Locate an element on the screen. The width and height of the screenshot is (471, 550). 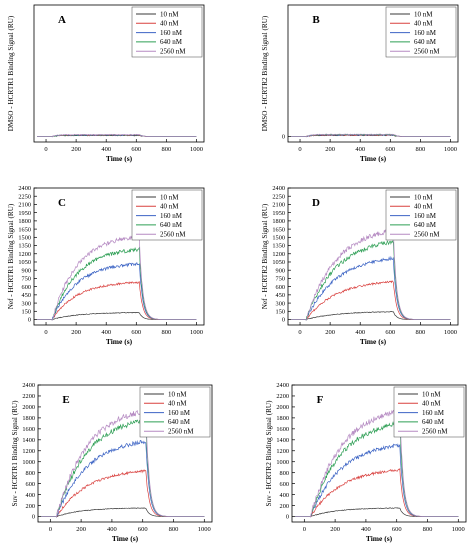
y-axis-label: Nef - HCRTR1 Binding Signal (RU) is located at coordinates (11, 256).